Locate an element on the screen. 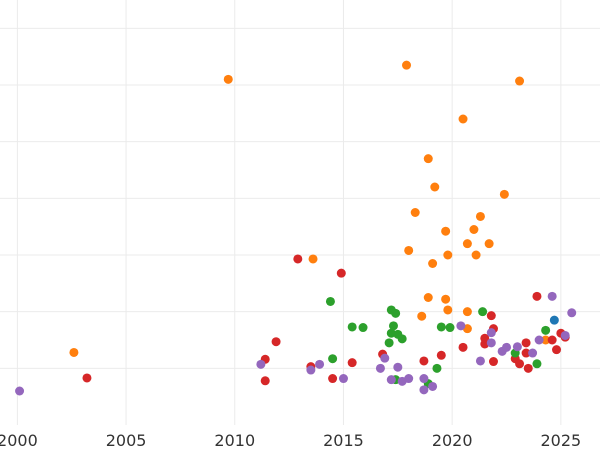 Image resolution: width=600 pixels, height=450 pixels. x-tick-label: 2010 is located at coordinates (234, 440).